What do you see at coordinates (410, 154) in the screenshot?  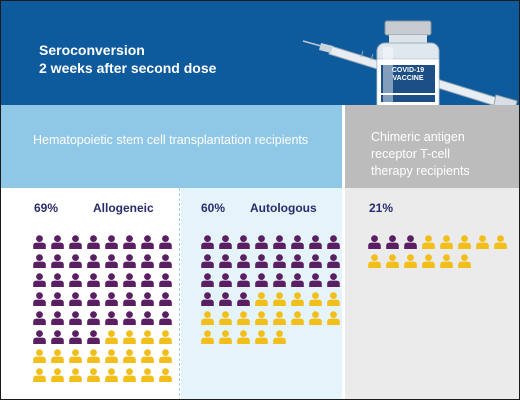 I see `cart-heading-line-2: receptor T-cell` at bounding box center [410, 154].